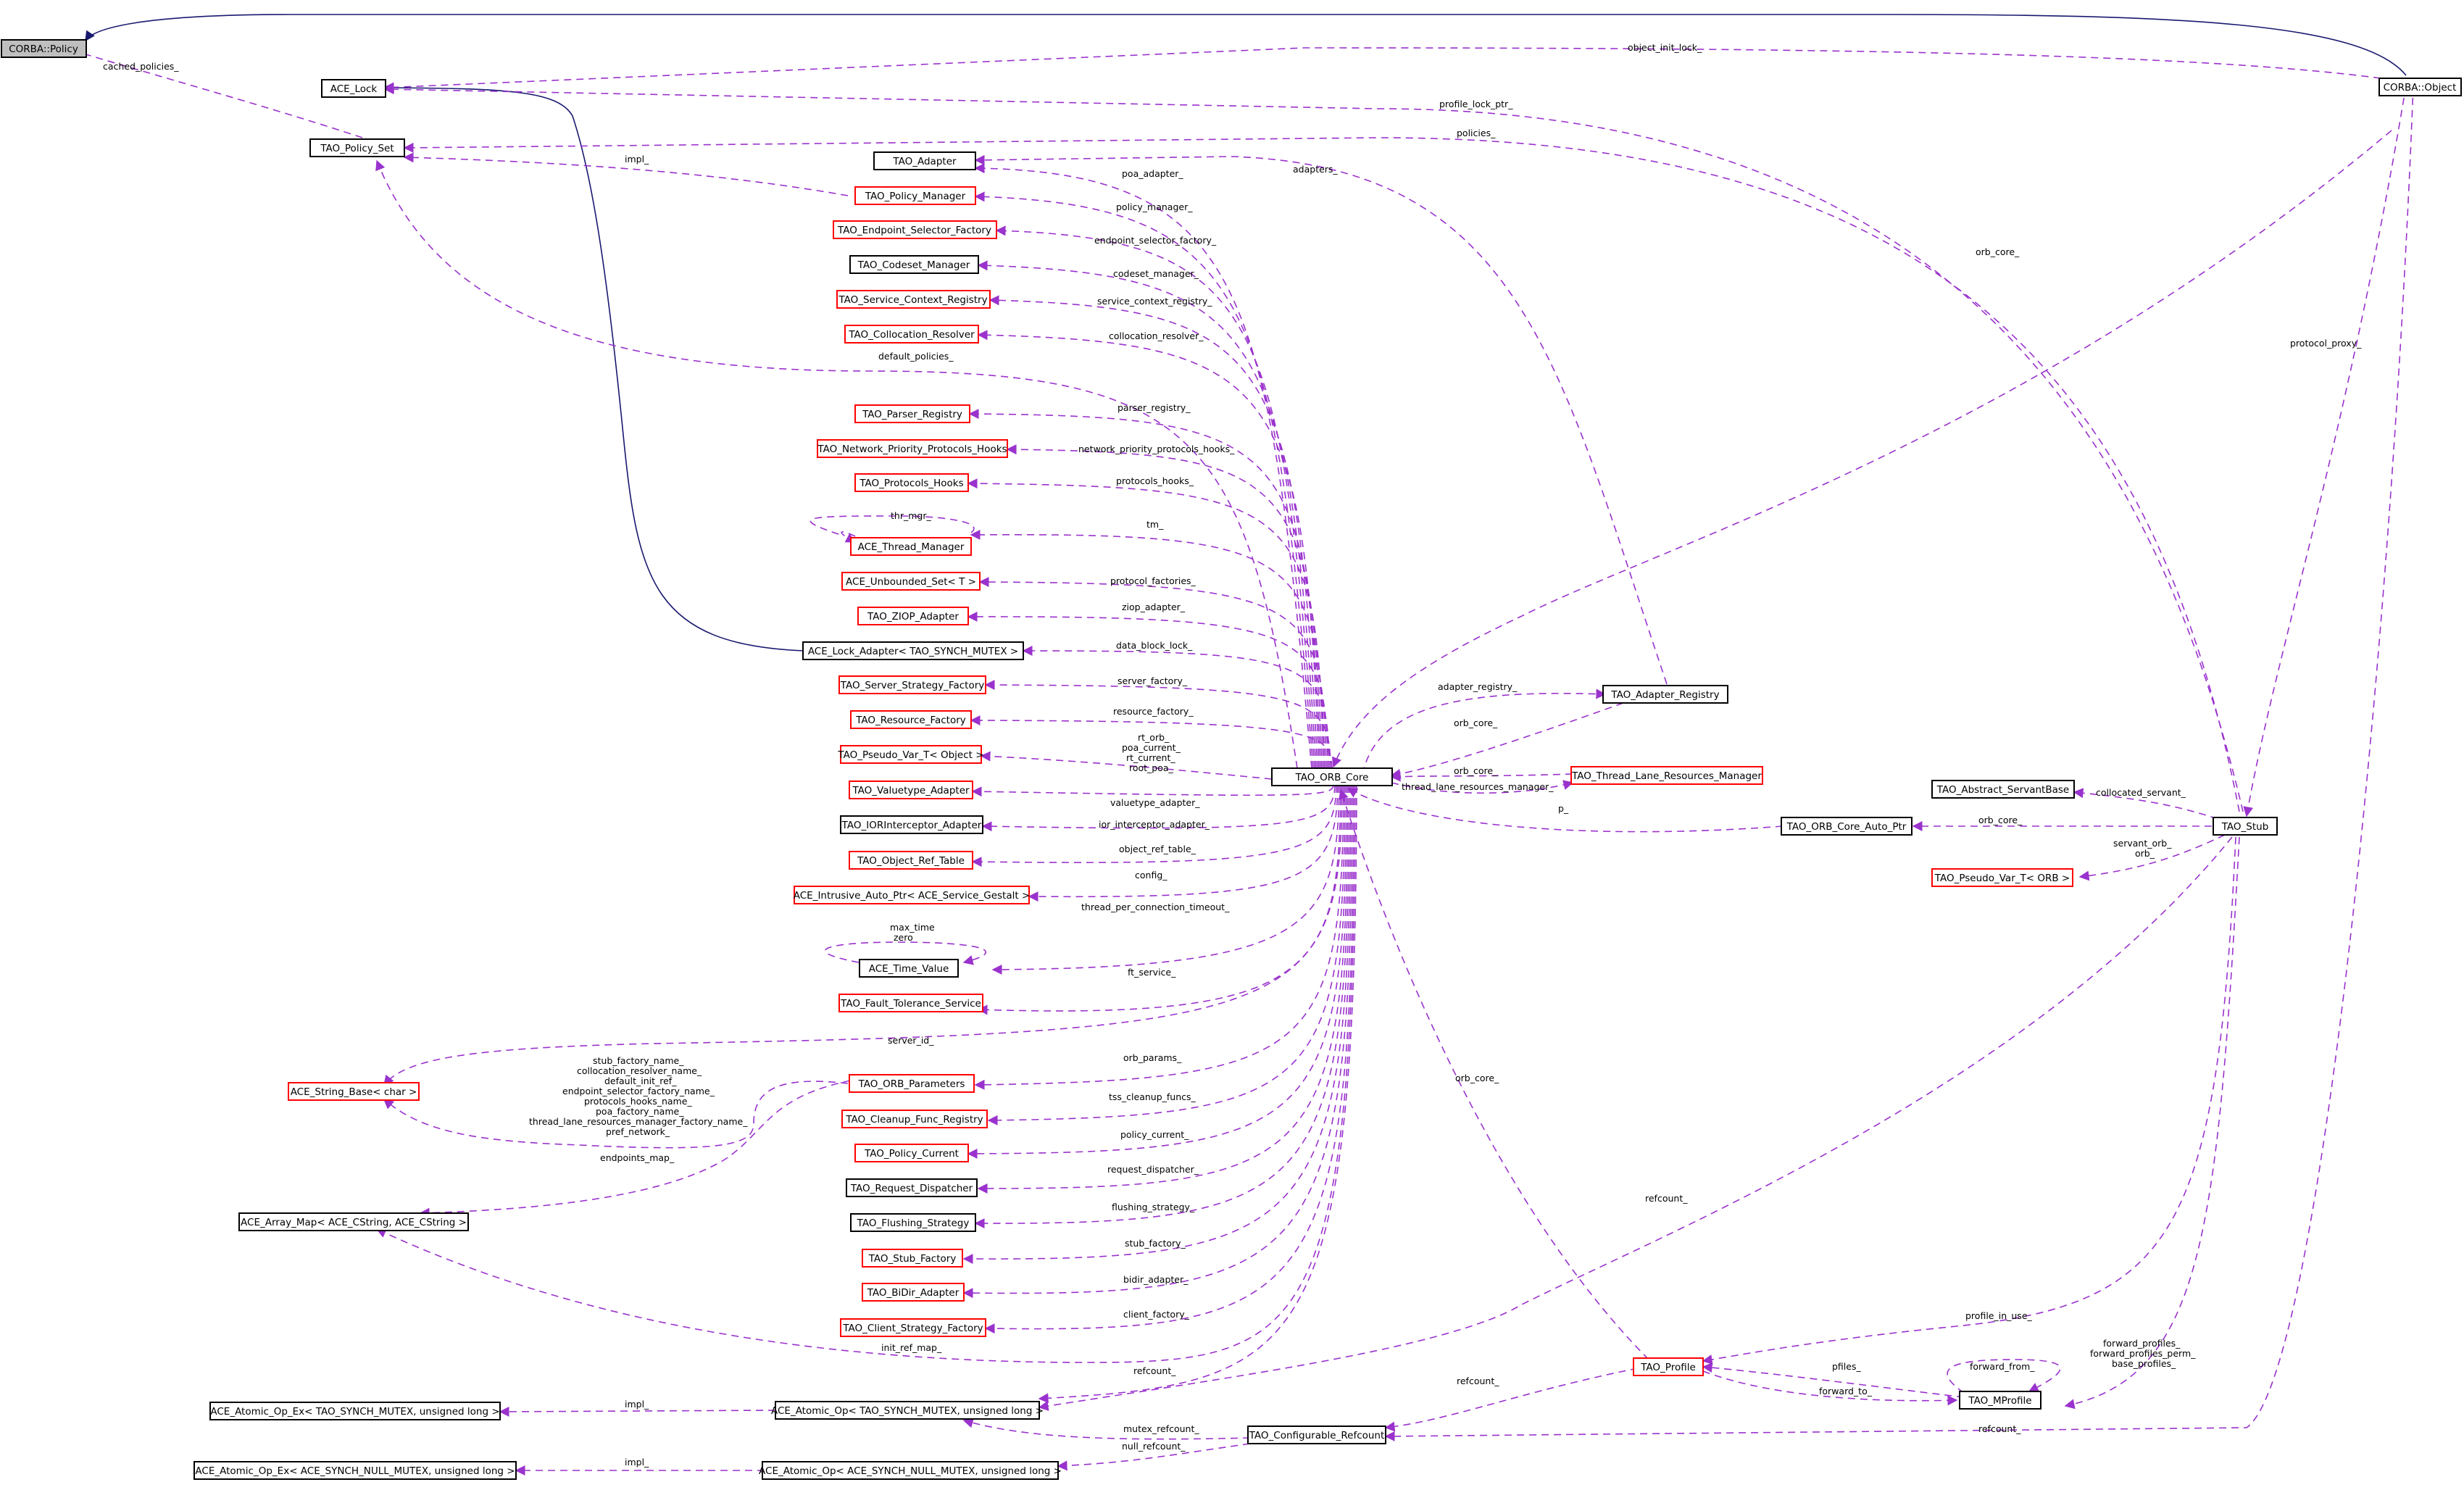 The height and width of the screenshot is (1490, 2464). What do you see at coordinates (1153, 580) in the screenshot?
I see `edge-label: protocol_factories_` at bounding box center [1153, 580].